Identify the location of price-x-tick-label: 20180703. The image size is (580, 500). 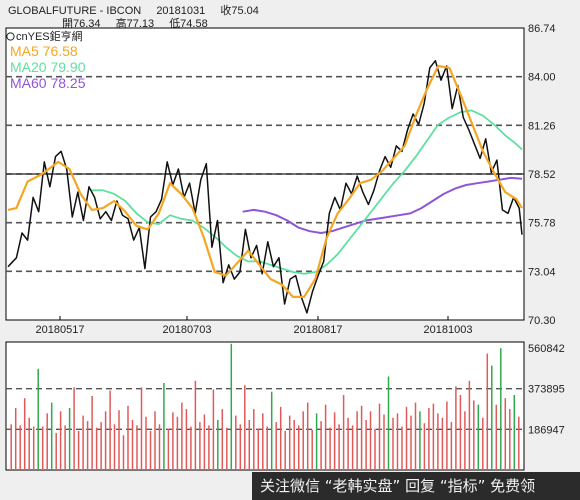
(187, 330).